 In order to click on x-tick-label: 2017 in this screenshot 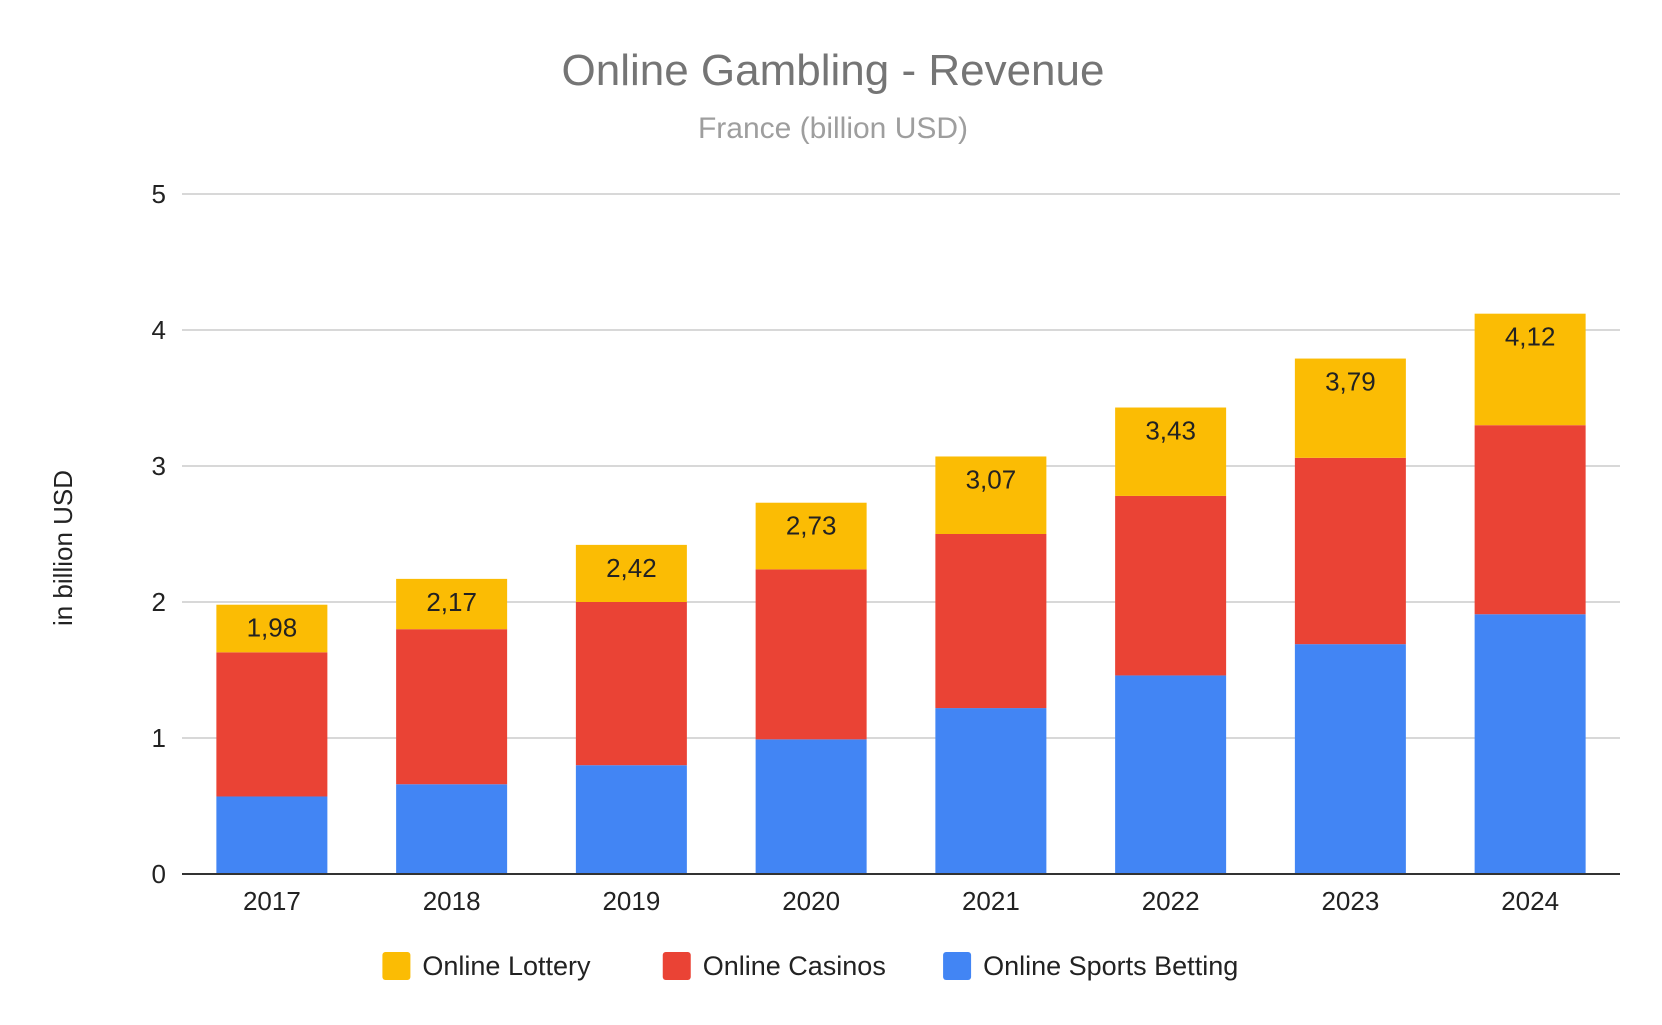, I will do `click(272, 901)`.